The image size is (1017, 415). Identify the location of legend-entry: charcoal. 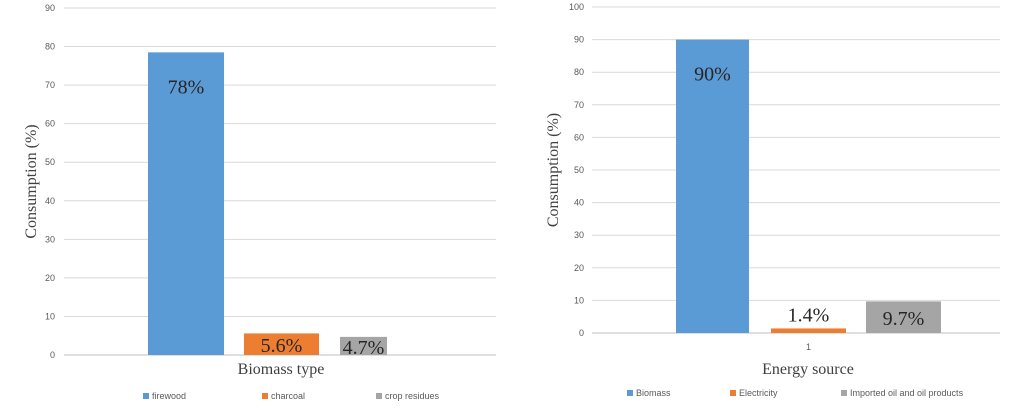
(288, 396).